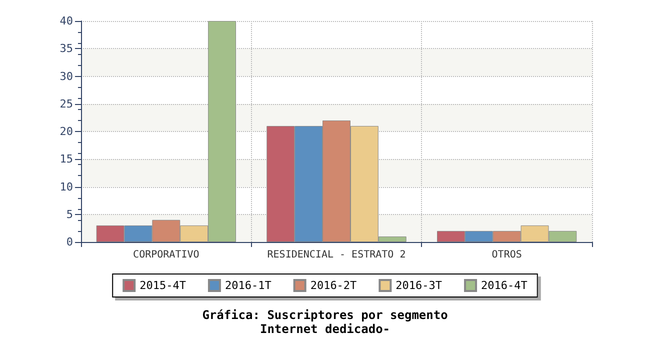 This screenshot has width=650, height=350. Describe the element at coordinates (325, 315) in the screenshot. I see `text: Gráfica: Suscriptores por segmento` at that location.